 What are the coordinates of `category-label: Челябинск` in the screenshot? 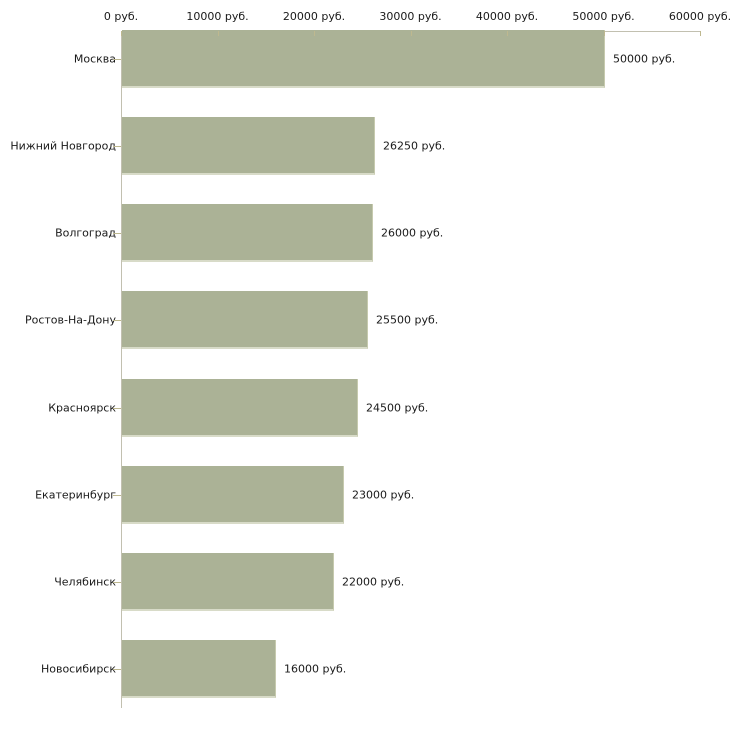 It's located at (85, 582).